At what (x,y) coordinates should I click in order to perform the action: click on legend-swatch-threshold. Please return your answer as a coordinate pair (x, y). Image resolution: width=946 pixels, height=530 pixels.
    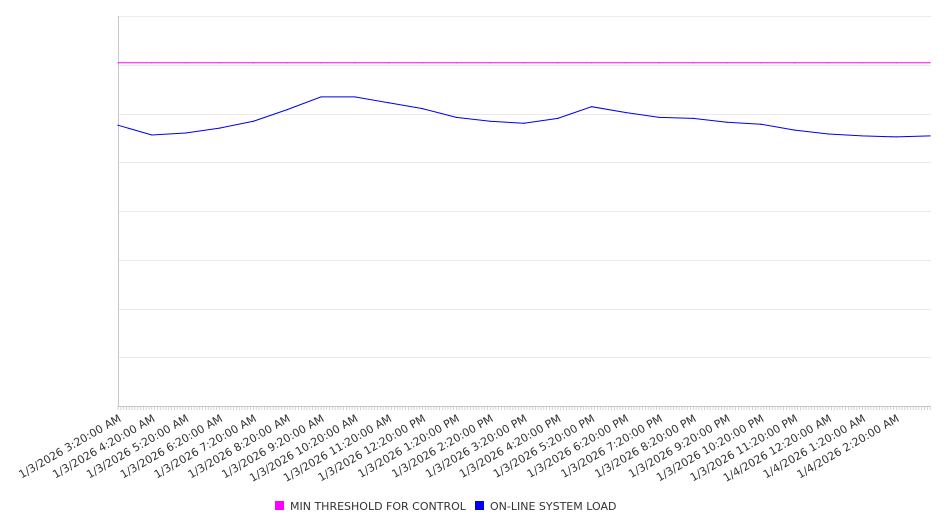
    Looking at the image, I should click on (279, 505).